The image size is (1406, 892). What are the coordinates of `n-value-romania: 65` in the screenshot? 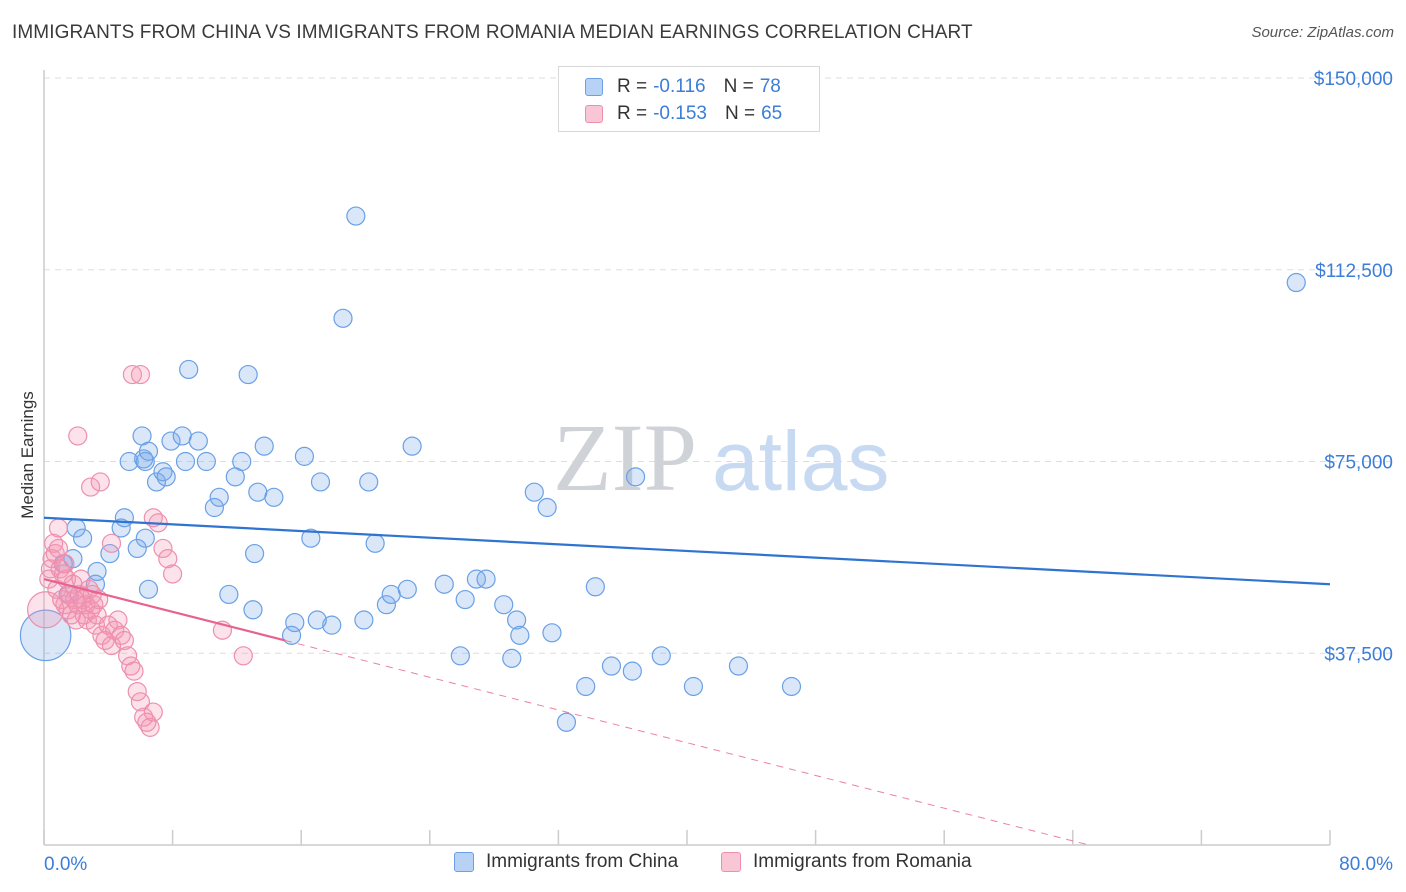 It's located at (772, 113).